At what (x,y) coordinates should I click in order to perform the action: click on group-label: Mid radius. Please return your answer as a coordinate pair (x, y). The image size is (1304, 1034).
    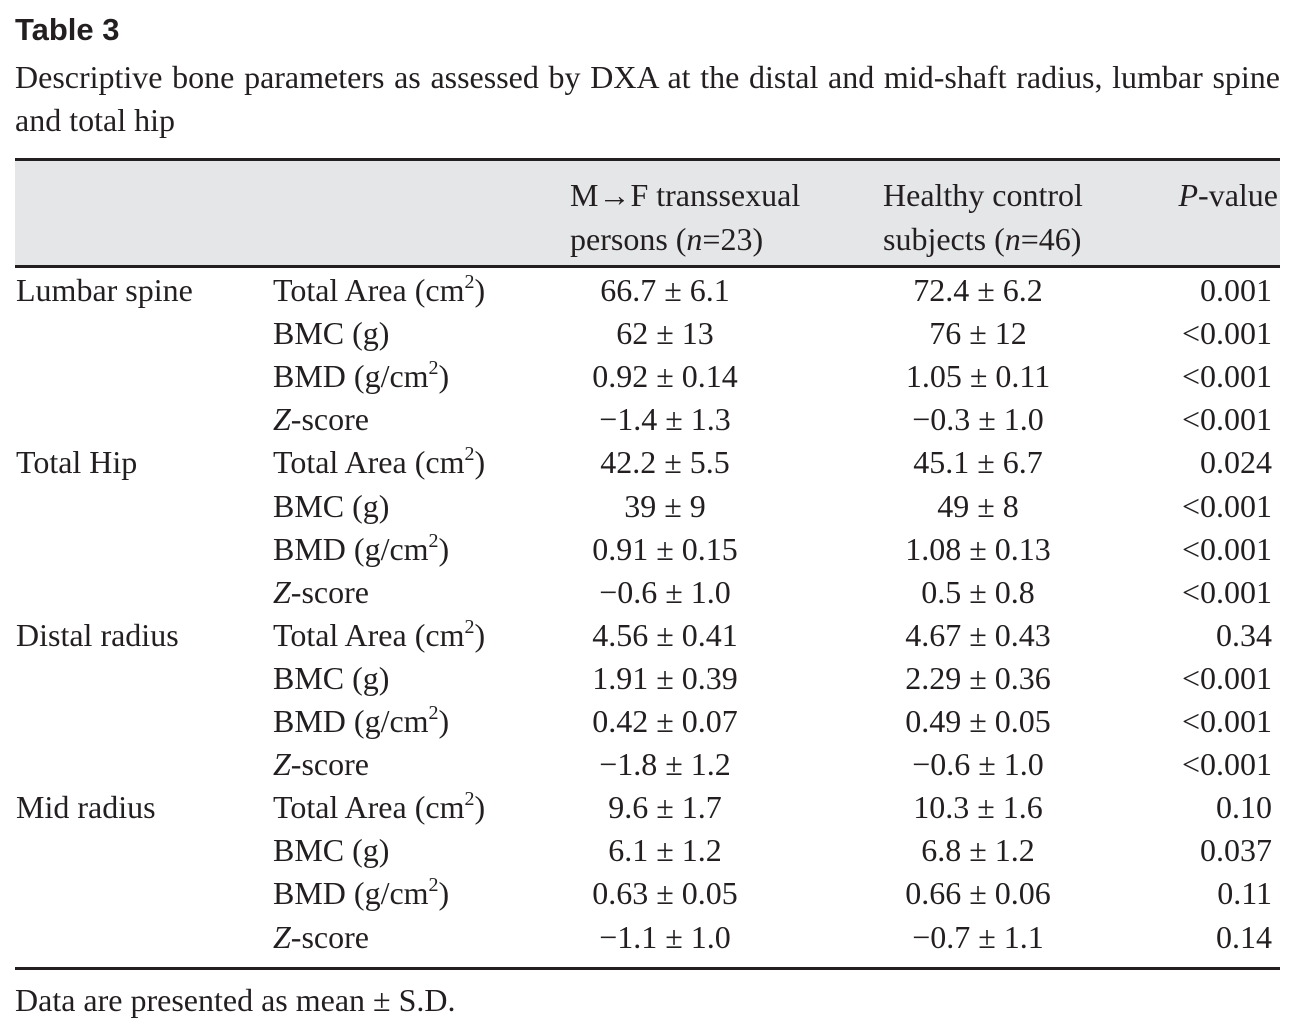
    Looking at the image, I should click on (86, 807).